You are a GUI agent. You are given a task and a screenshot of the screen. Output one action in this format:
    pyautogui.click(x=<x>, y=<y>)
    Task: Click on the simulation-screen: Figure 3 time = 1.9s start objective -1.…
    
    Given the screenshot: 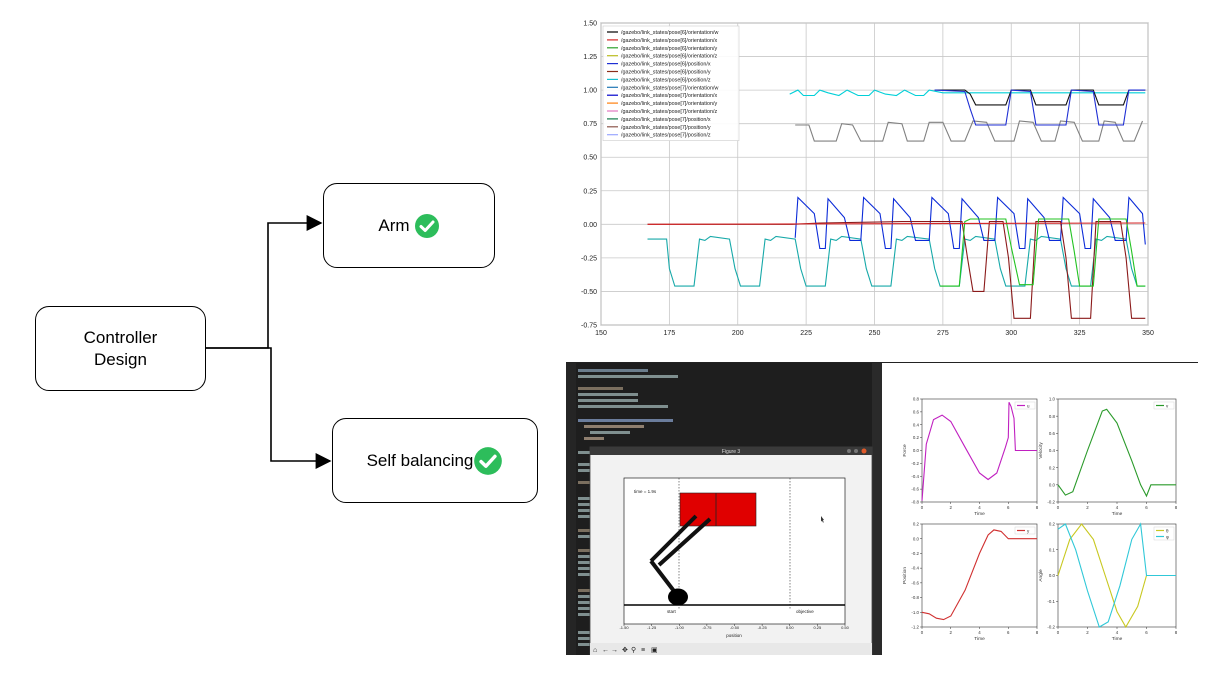 What is the action you would take?
    pyautogui.click(x=724, y=509)
    